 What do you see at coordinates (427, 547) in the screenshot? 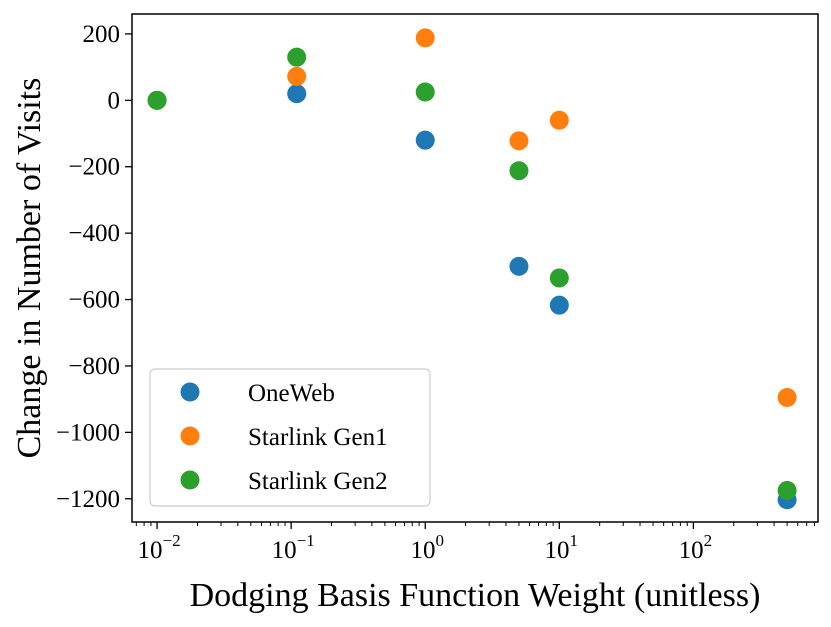
I see `x-tick-label: 10⁰` at bounding box center [427, 547].